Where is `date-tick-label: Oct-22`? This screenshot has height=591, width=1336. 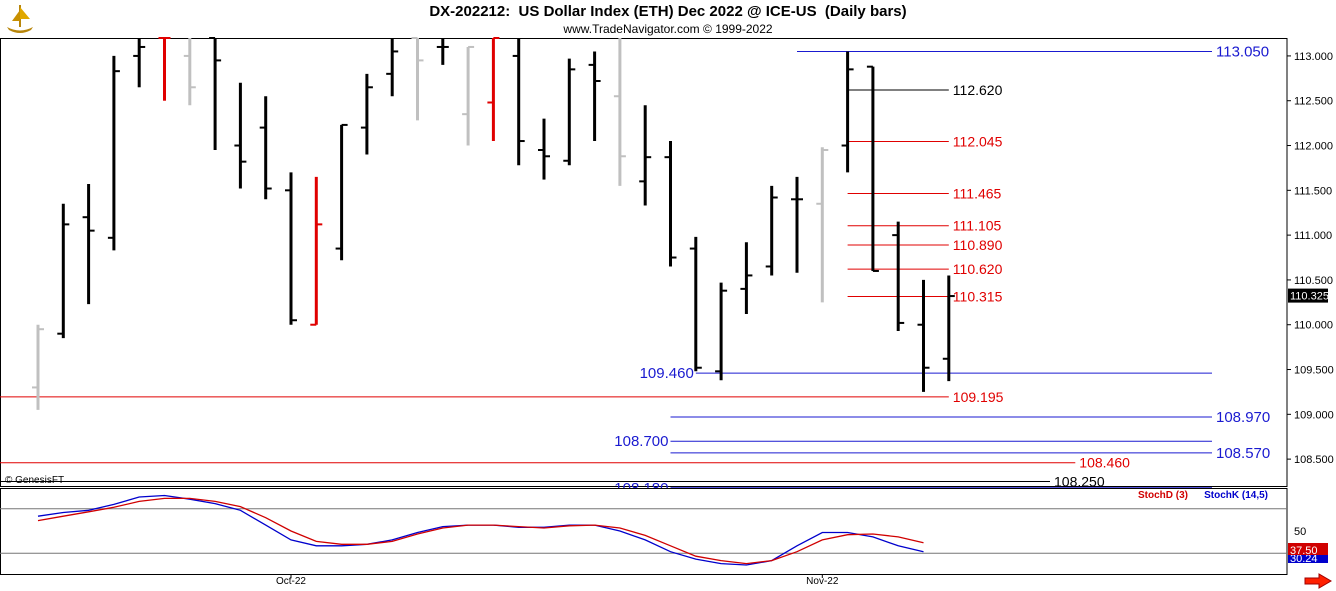
date-tick-label: Oct-22 is located at coordinates (291, 581).